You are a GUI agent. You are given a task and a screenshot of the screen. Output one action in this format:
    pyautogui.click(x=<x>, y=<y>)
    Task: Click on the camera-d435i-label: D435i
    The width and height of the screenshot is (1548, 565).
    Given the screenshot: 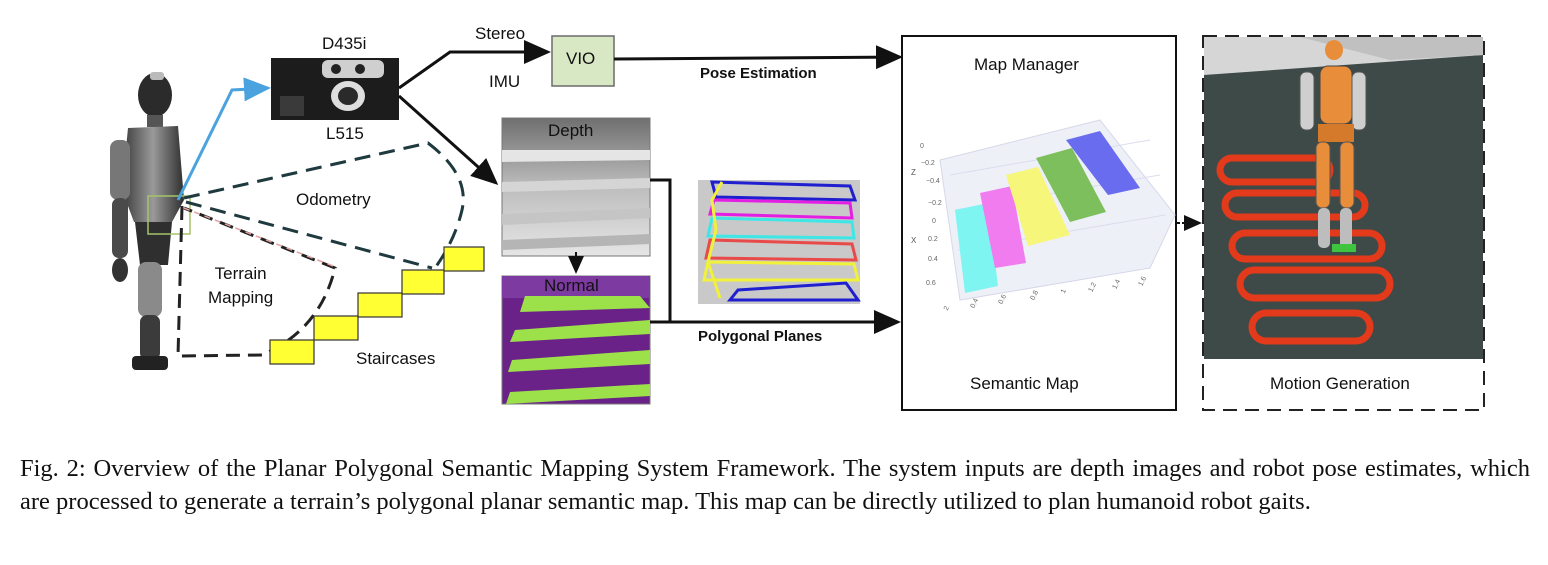 What is the action you would take?
    pyautogui.click(x=344, y=43)
    